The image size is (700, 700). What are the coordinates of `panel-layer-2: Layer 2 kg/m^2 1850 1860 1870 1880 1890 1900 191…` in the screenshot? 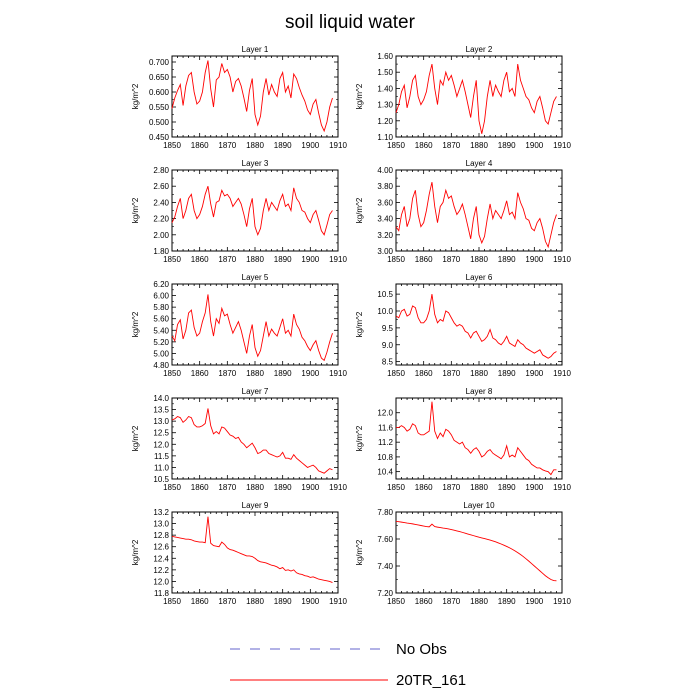 It's located at (463, 97).